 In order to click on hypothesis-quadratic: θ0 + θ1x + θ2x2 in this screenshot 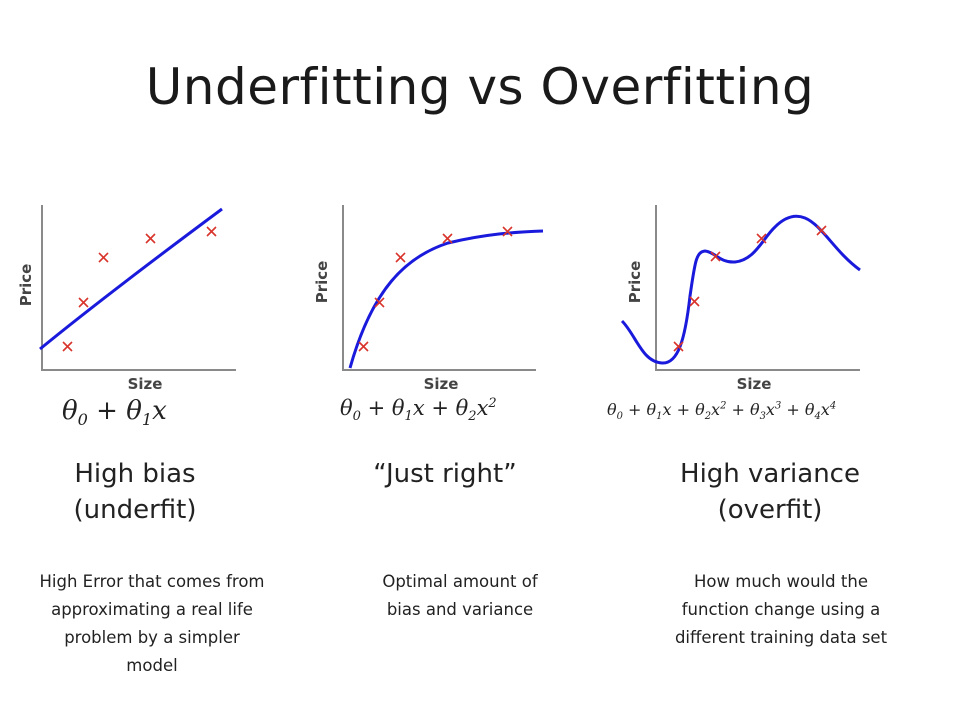, I will do `click(418, 410)`.